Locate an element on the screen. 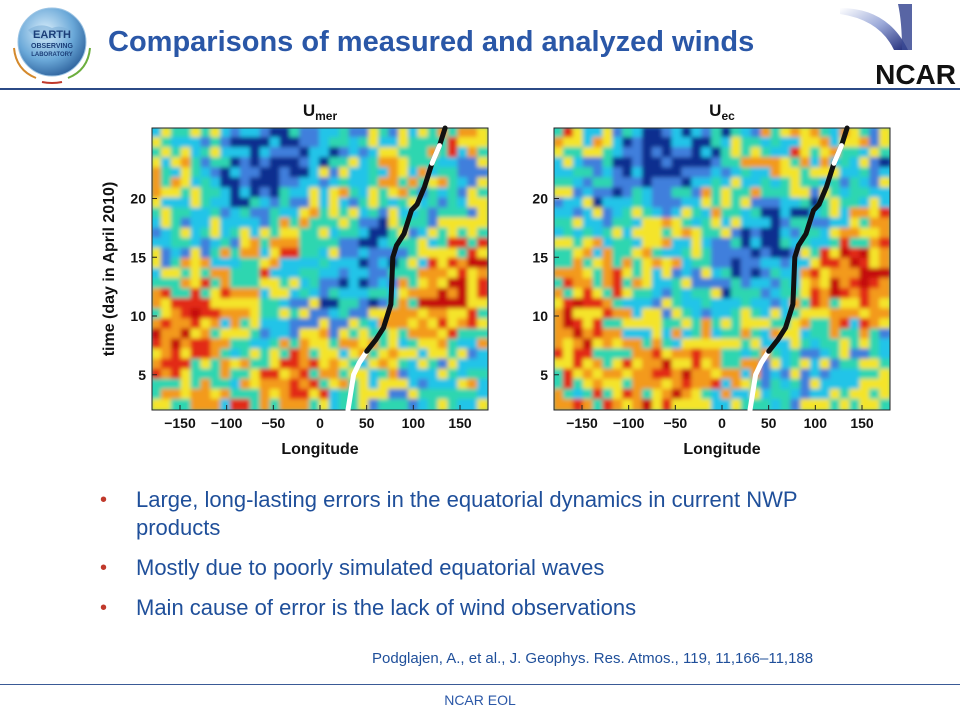 The width and height of the screenshot is (960, 720). eol-logo: EARTH OBSERVING LABORATORY is located at coordinates (52, 45).